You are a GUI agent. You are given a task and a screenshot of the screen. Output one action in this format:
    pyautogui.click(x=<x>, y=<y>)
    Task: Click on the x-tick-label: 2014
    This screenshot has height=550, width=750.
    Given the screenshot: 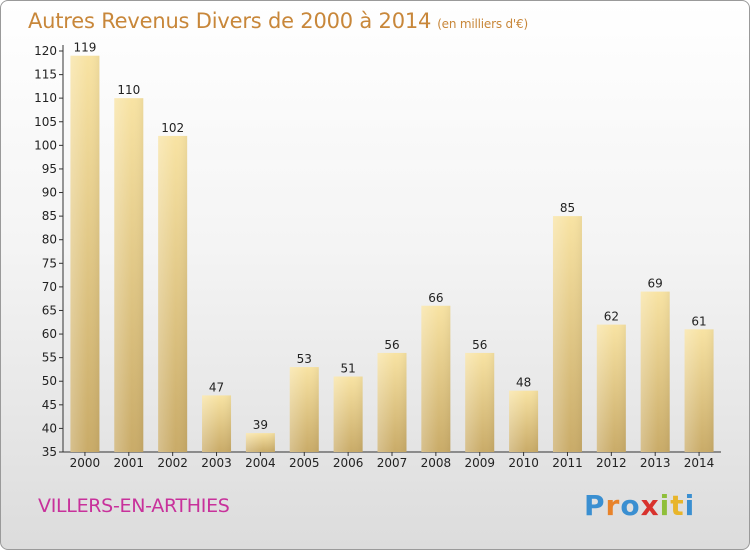 What is the action you would take?
    pyautogui.click(x=699, y=463)
    